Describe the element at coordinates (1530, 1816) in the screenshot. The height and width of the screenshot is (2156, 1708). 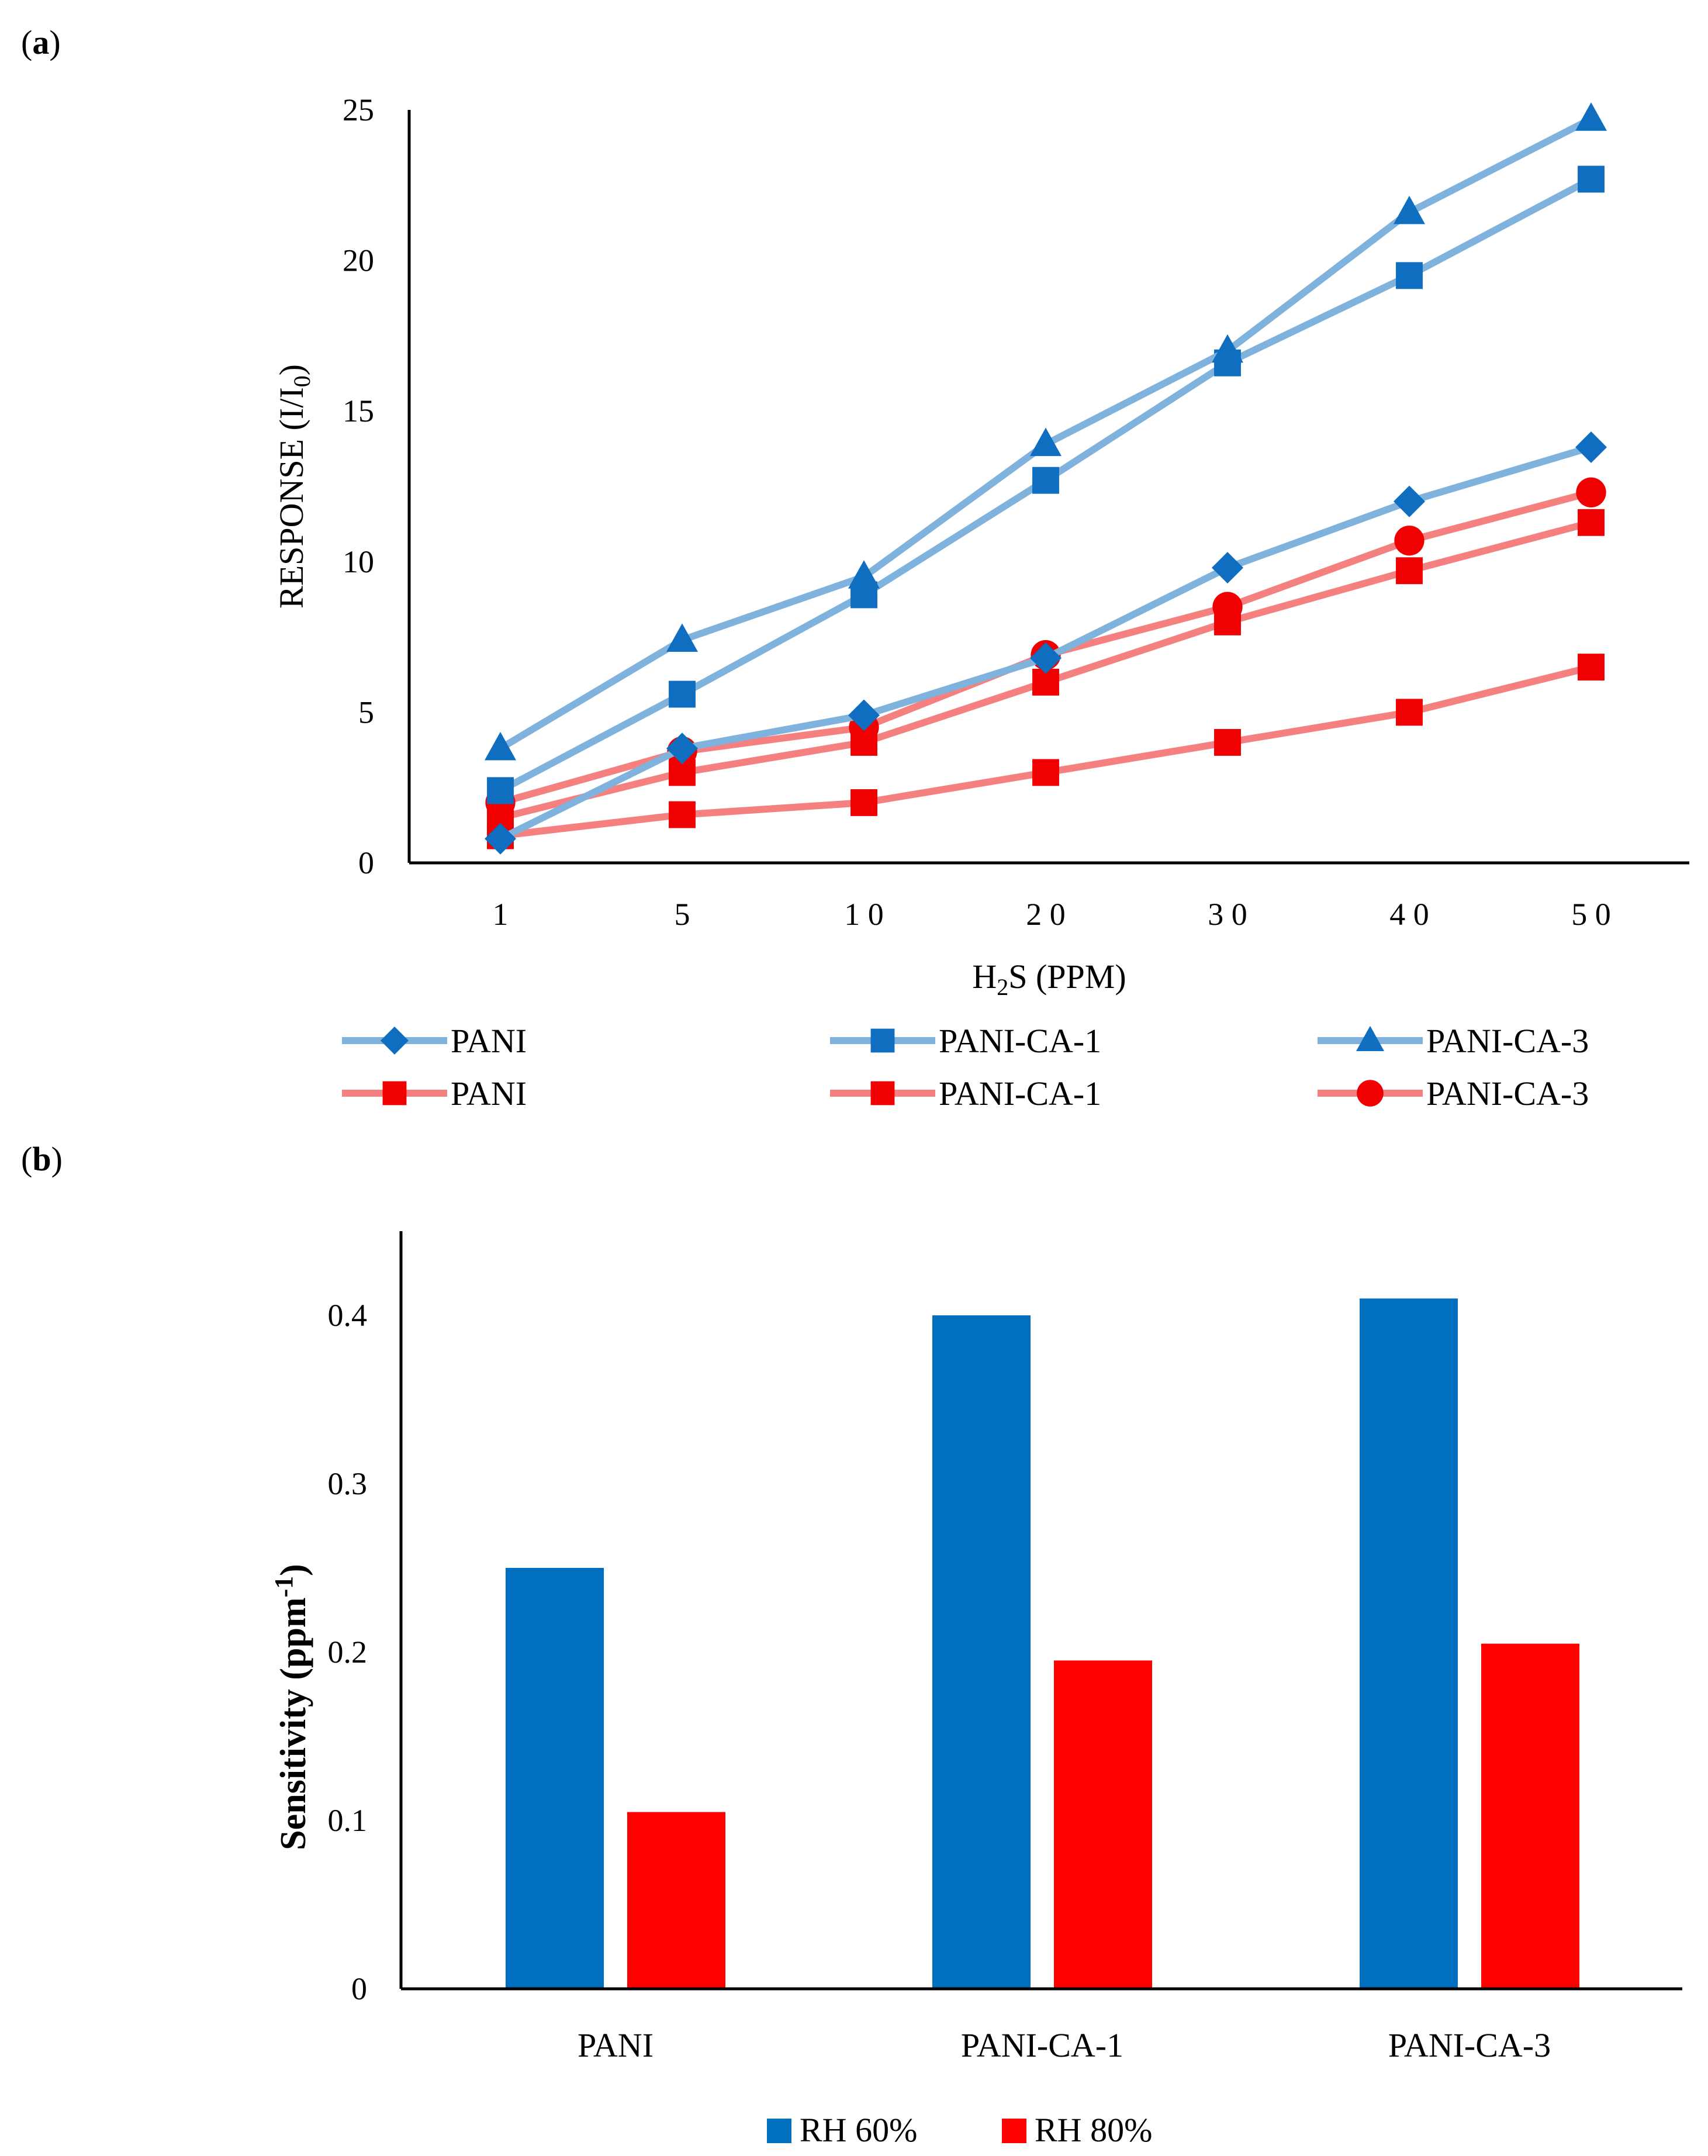
I see `b-bar-rh-80--pani-ca-3` at that location.